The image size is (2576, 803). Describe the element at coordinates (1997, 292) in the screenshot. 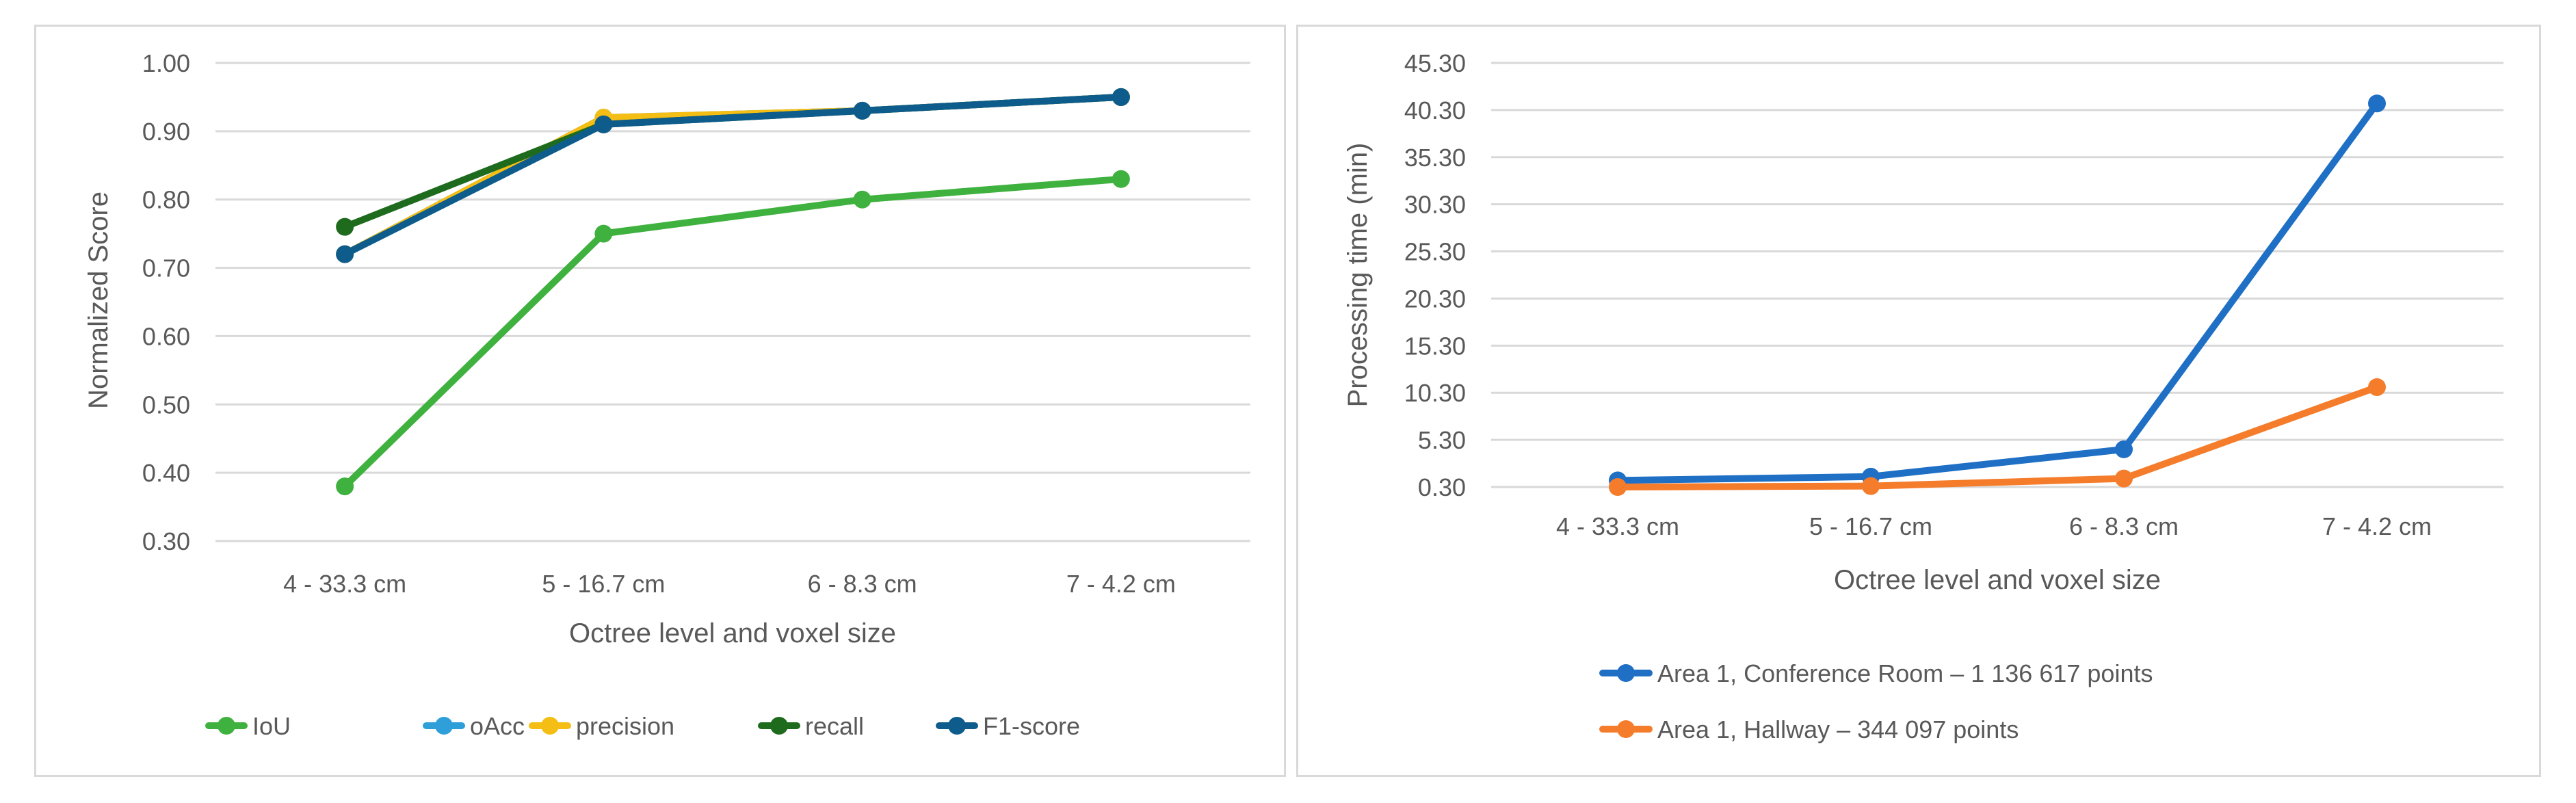

I see `series-line-area-1-conference-room-1-136-617-points` at that location.